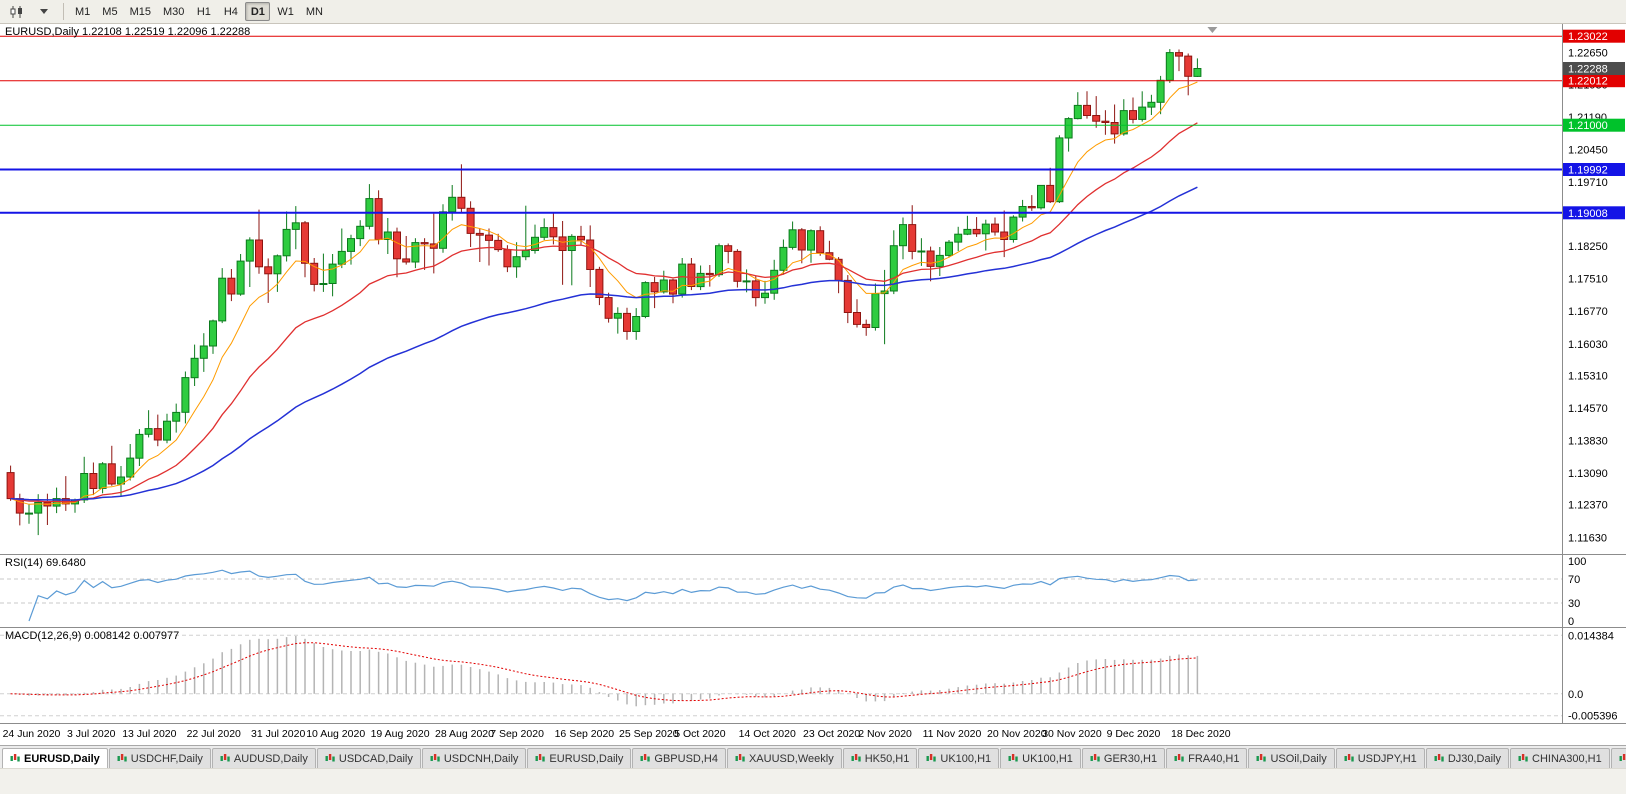  What do you see at coordinates (140, 11) in the screenshot?
I see `timeframe-button-m15: M15` at bounding box center [140, 11].